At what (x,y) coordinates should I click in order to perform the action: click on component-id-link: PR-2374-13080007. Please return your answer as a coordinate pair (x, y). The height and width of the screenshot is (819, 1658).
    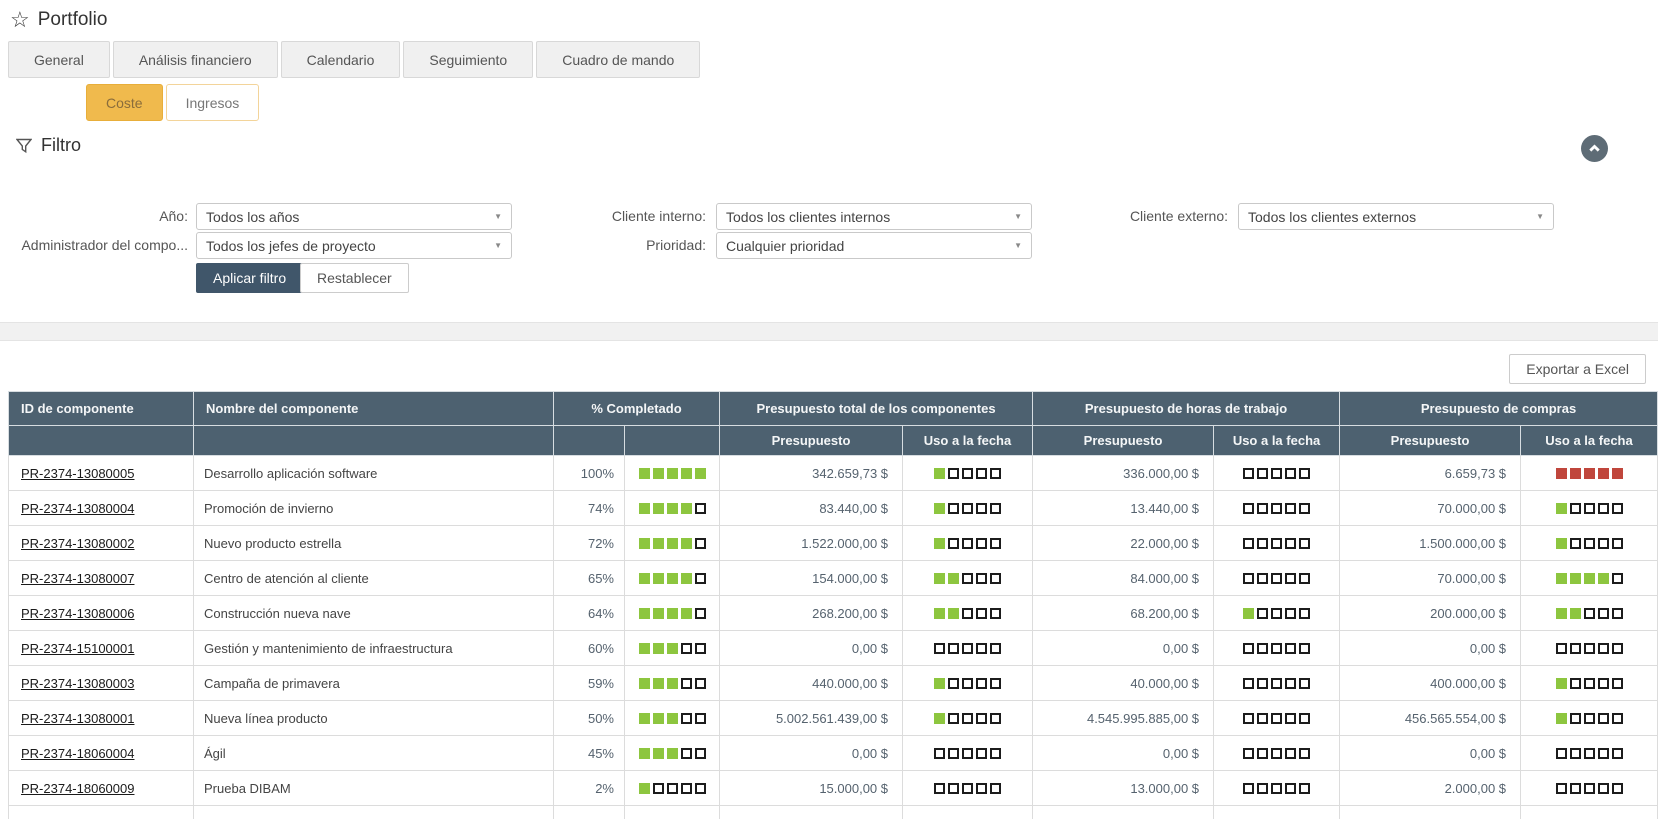
    Looking at the image, I should click on (78, 578).